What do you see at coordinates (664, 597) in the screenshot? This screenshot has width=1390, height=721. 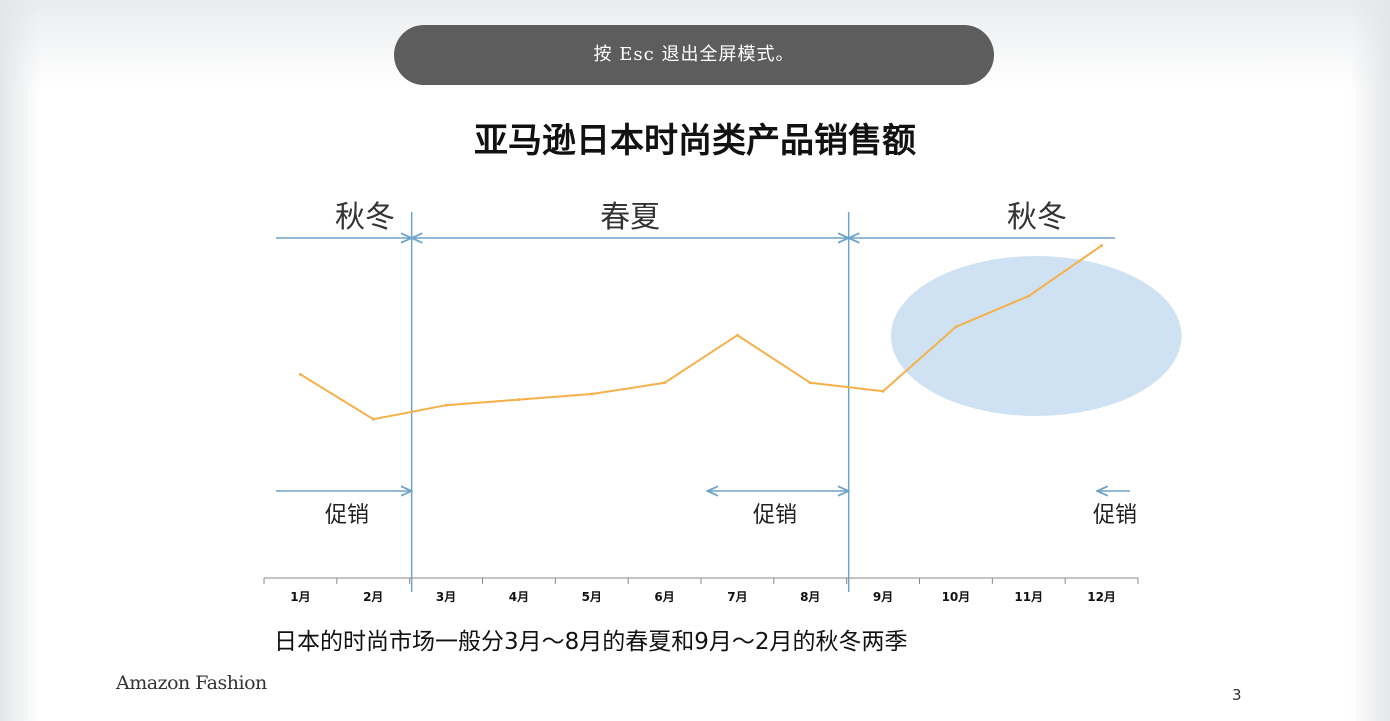 I see `x-tick-label: 6月` at bounding box center [664, 597].